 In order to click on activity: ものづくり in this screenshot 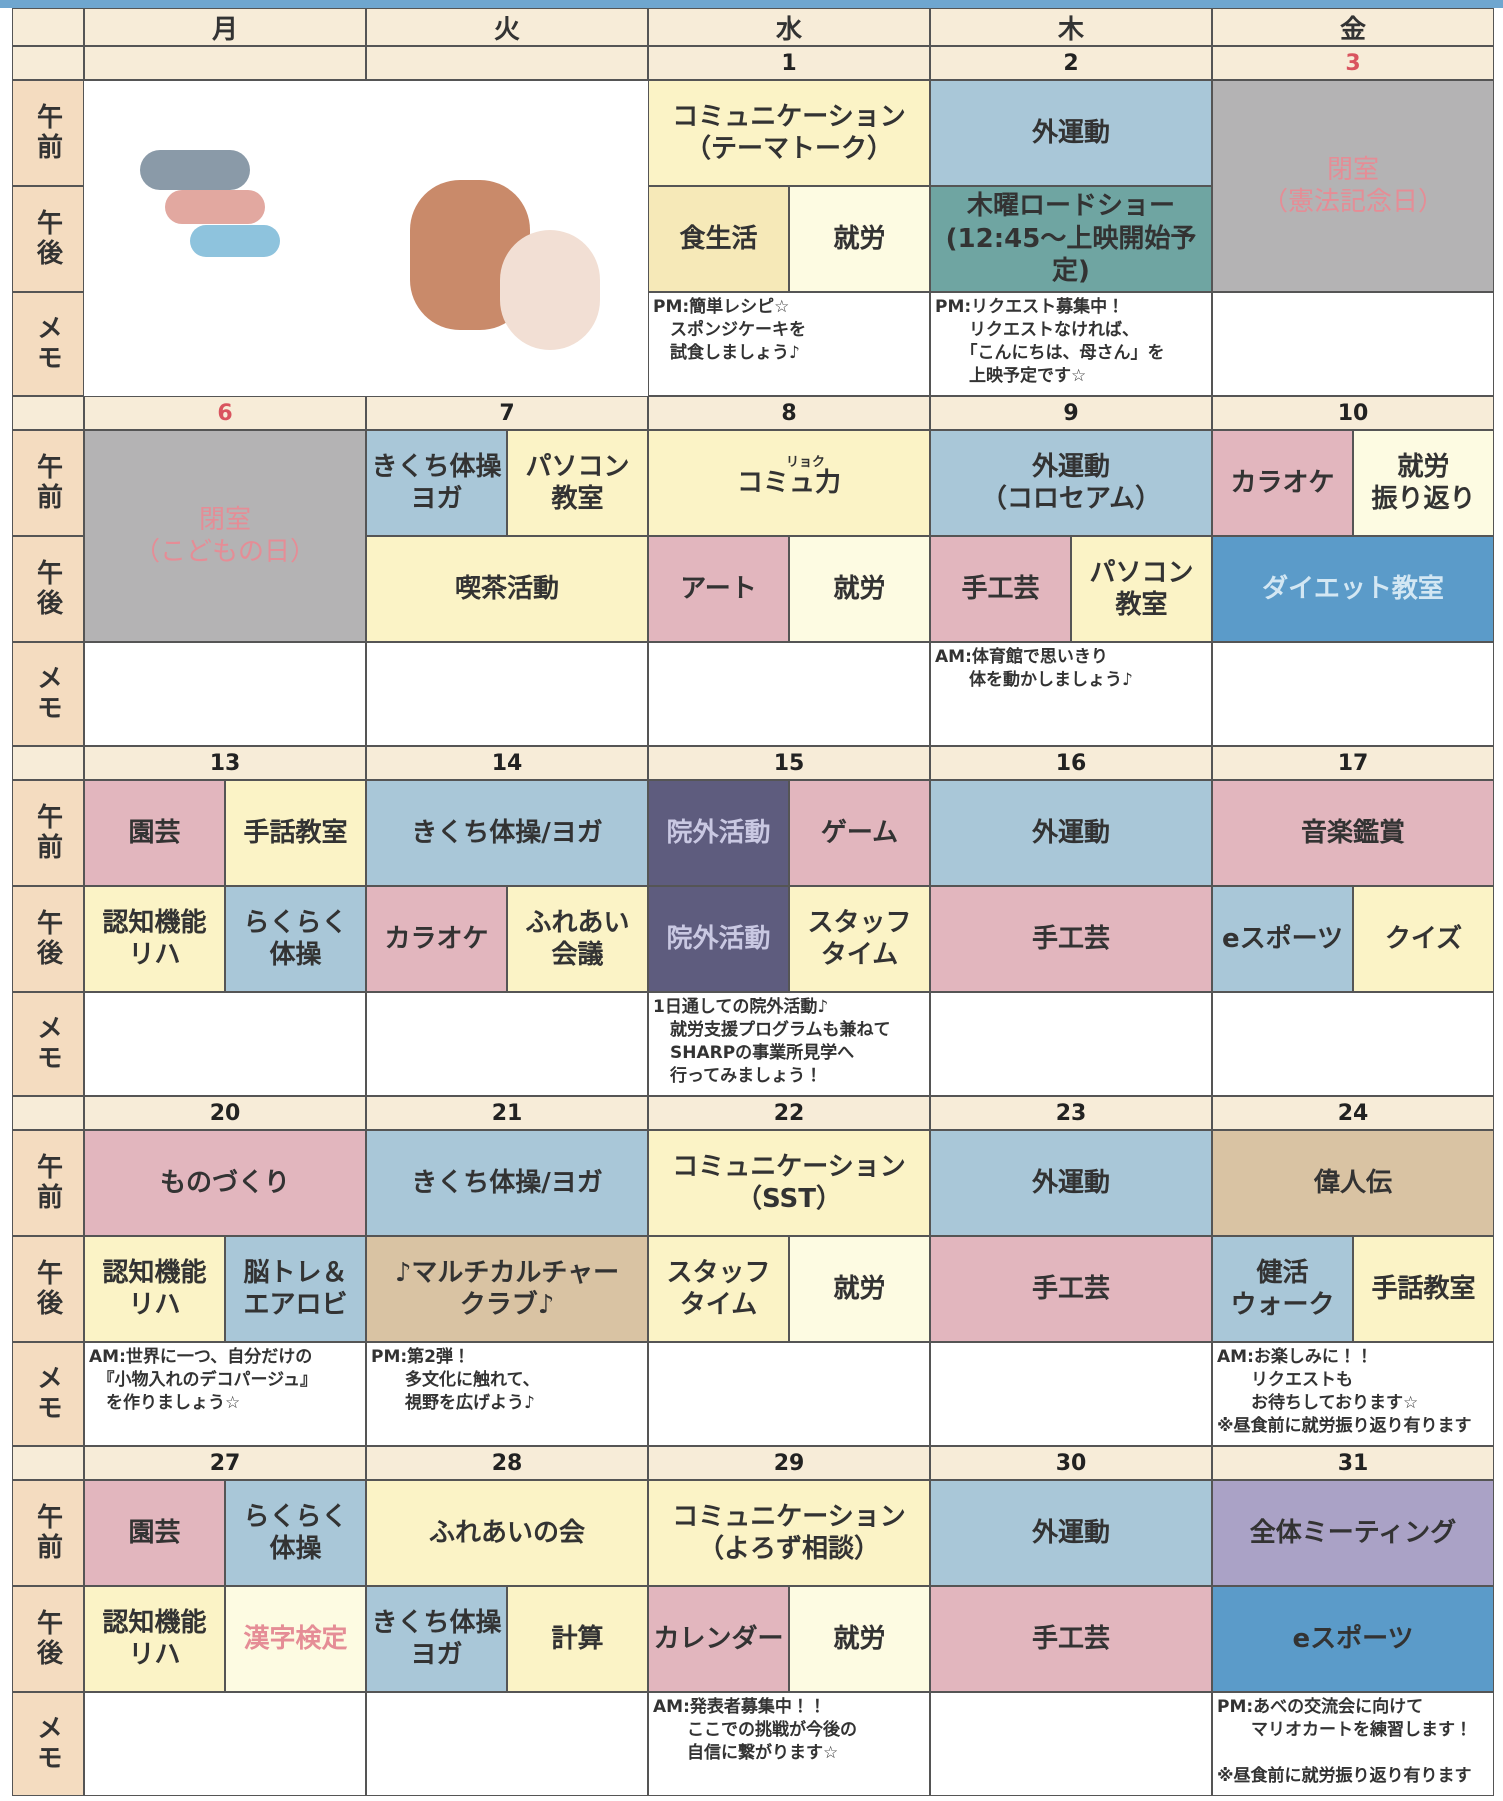, I will do `click(225, 1183)`.